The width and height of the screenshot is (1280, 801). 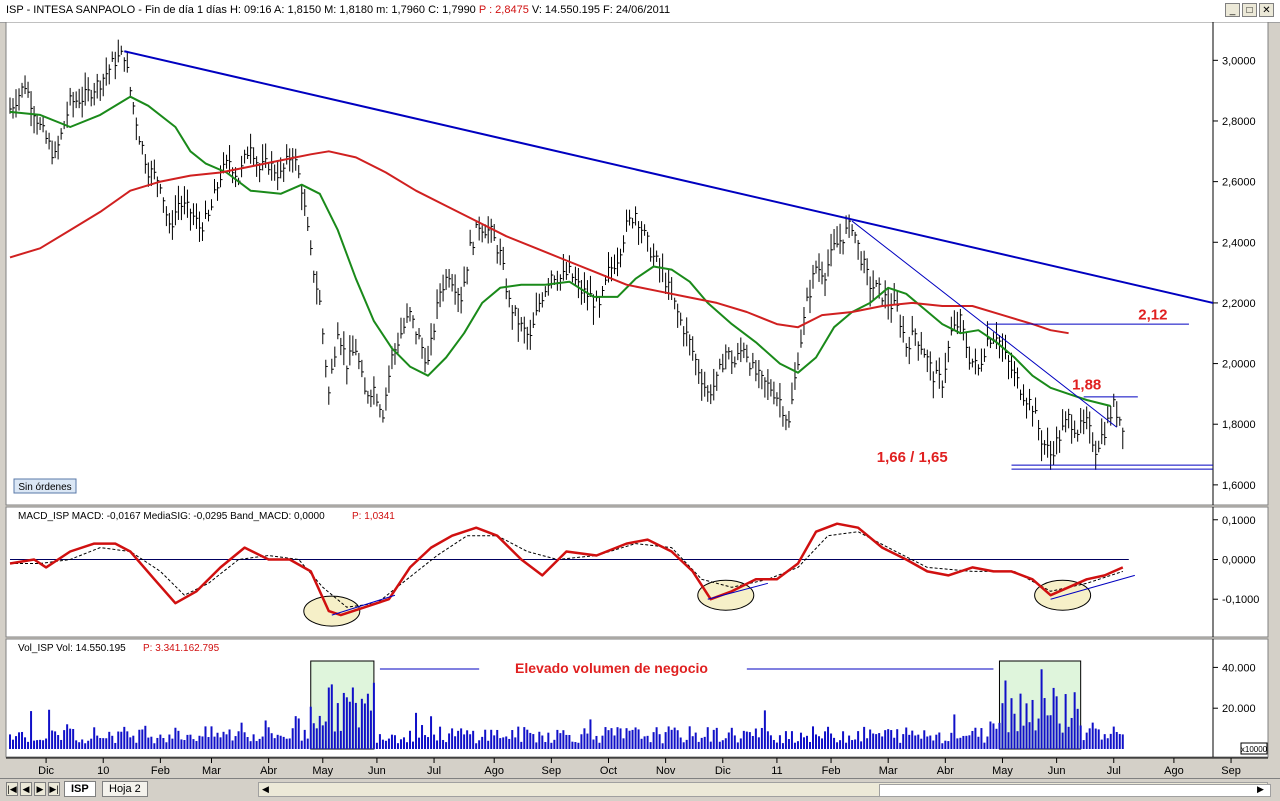 I want to click on y-tick-label: 2,0000, so click(x=1239, y=365).